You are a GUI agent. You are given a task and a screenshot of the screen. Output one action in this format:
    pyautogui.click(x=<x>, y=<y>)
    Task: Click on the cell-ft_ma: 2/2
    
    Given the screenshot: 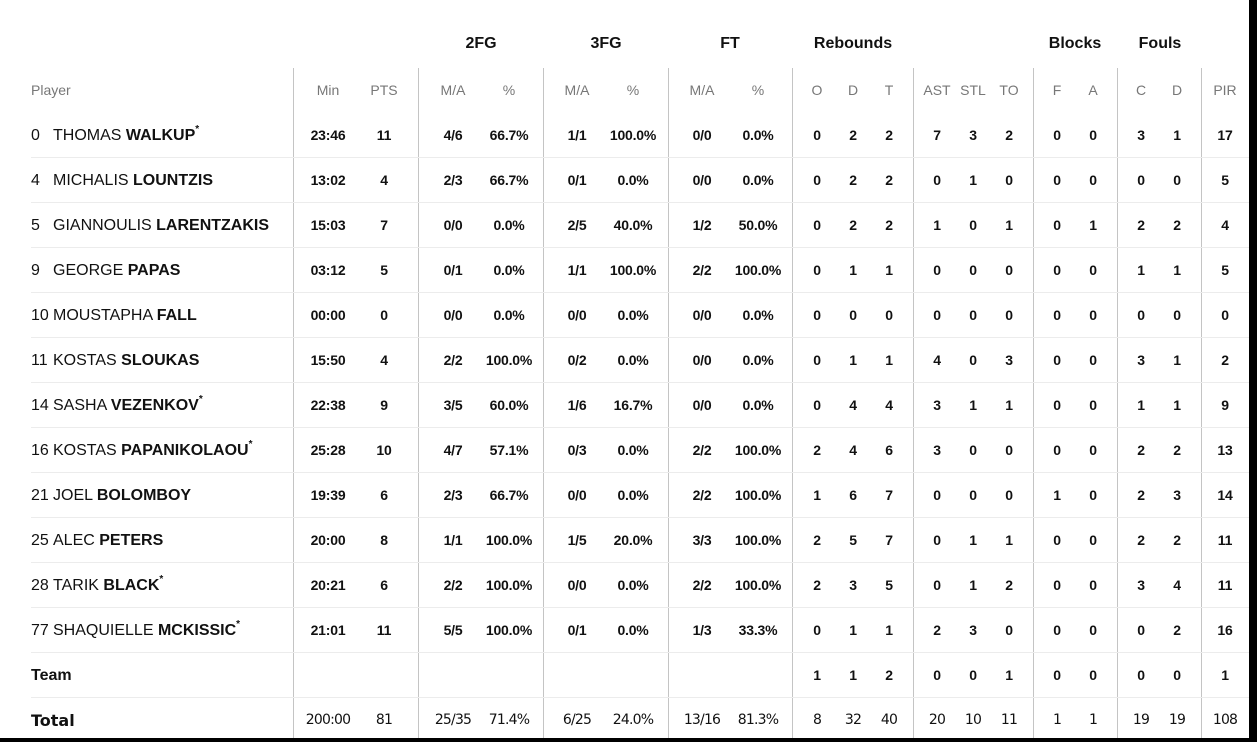 What is the action you would take?
    pyautogui.click(x=702, y=450)
    